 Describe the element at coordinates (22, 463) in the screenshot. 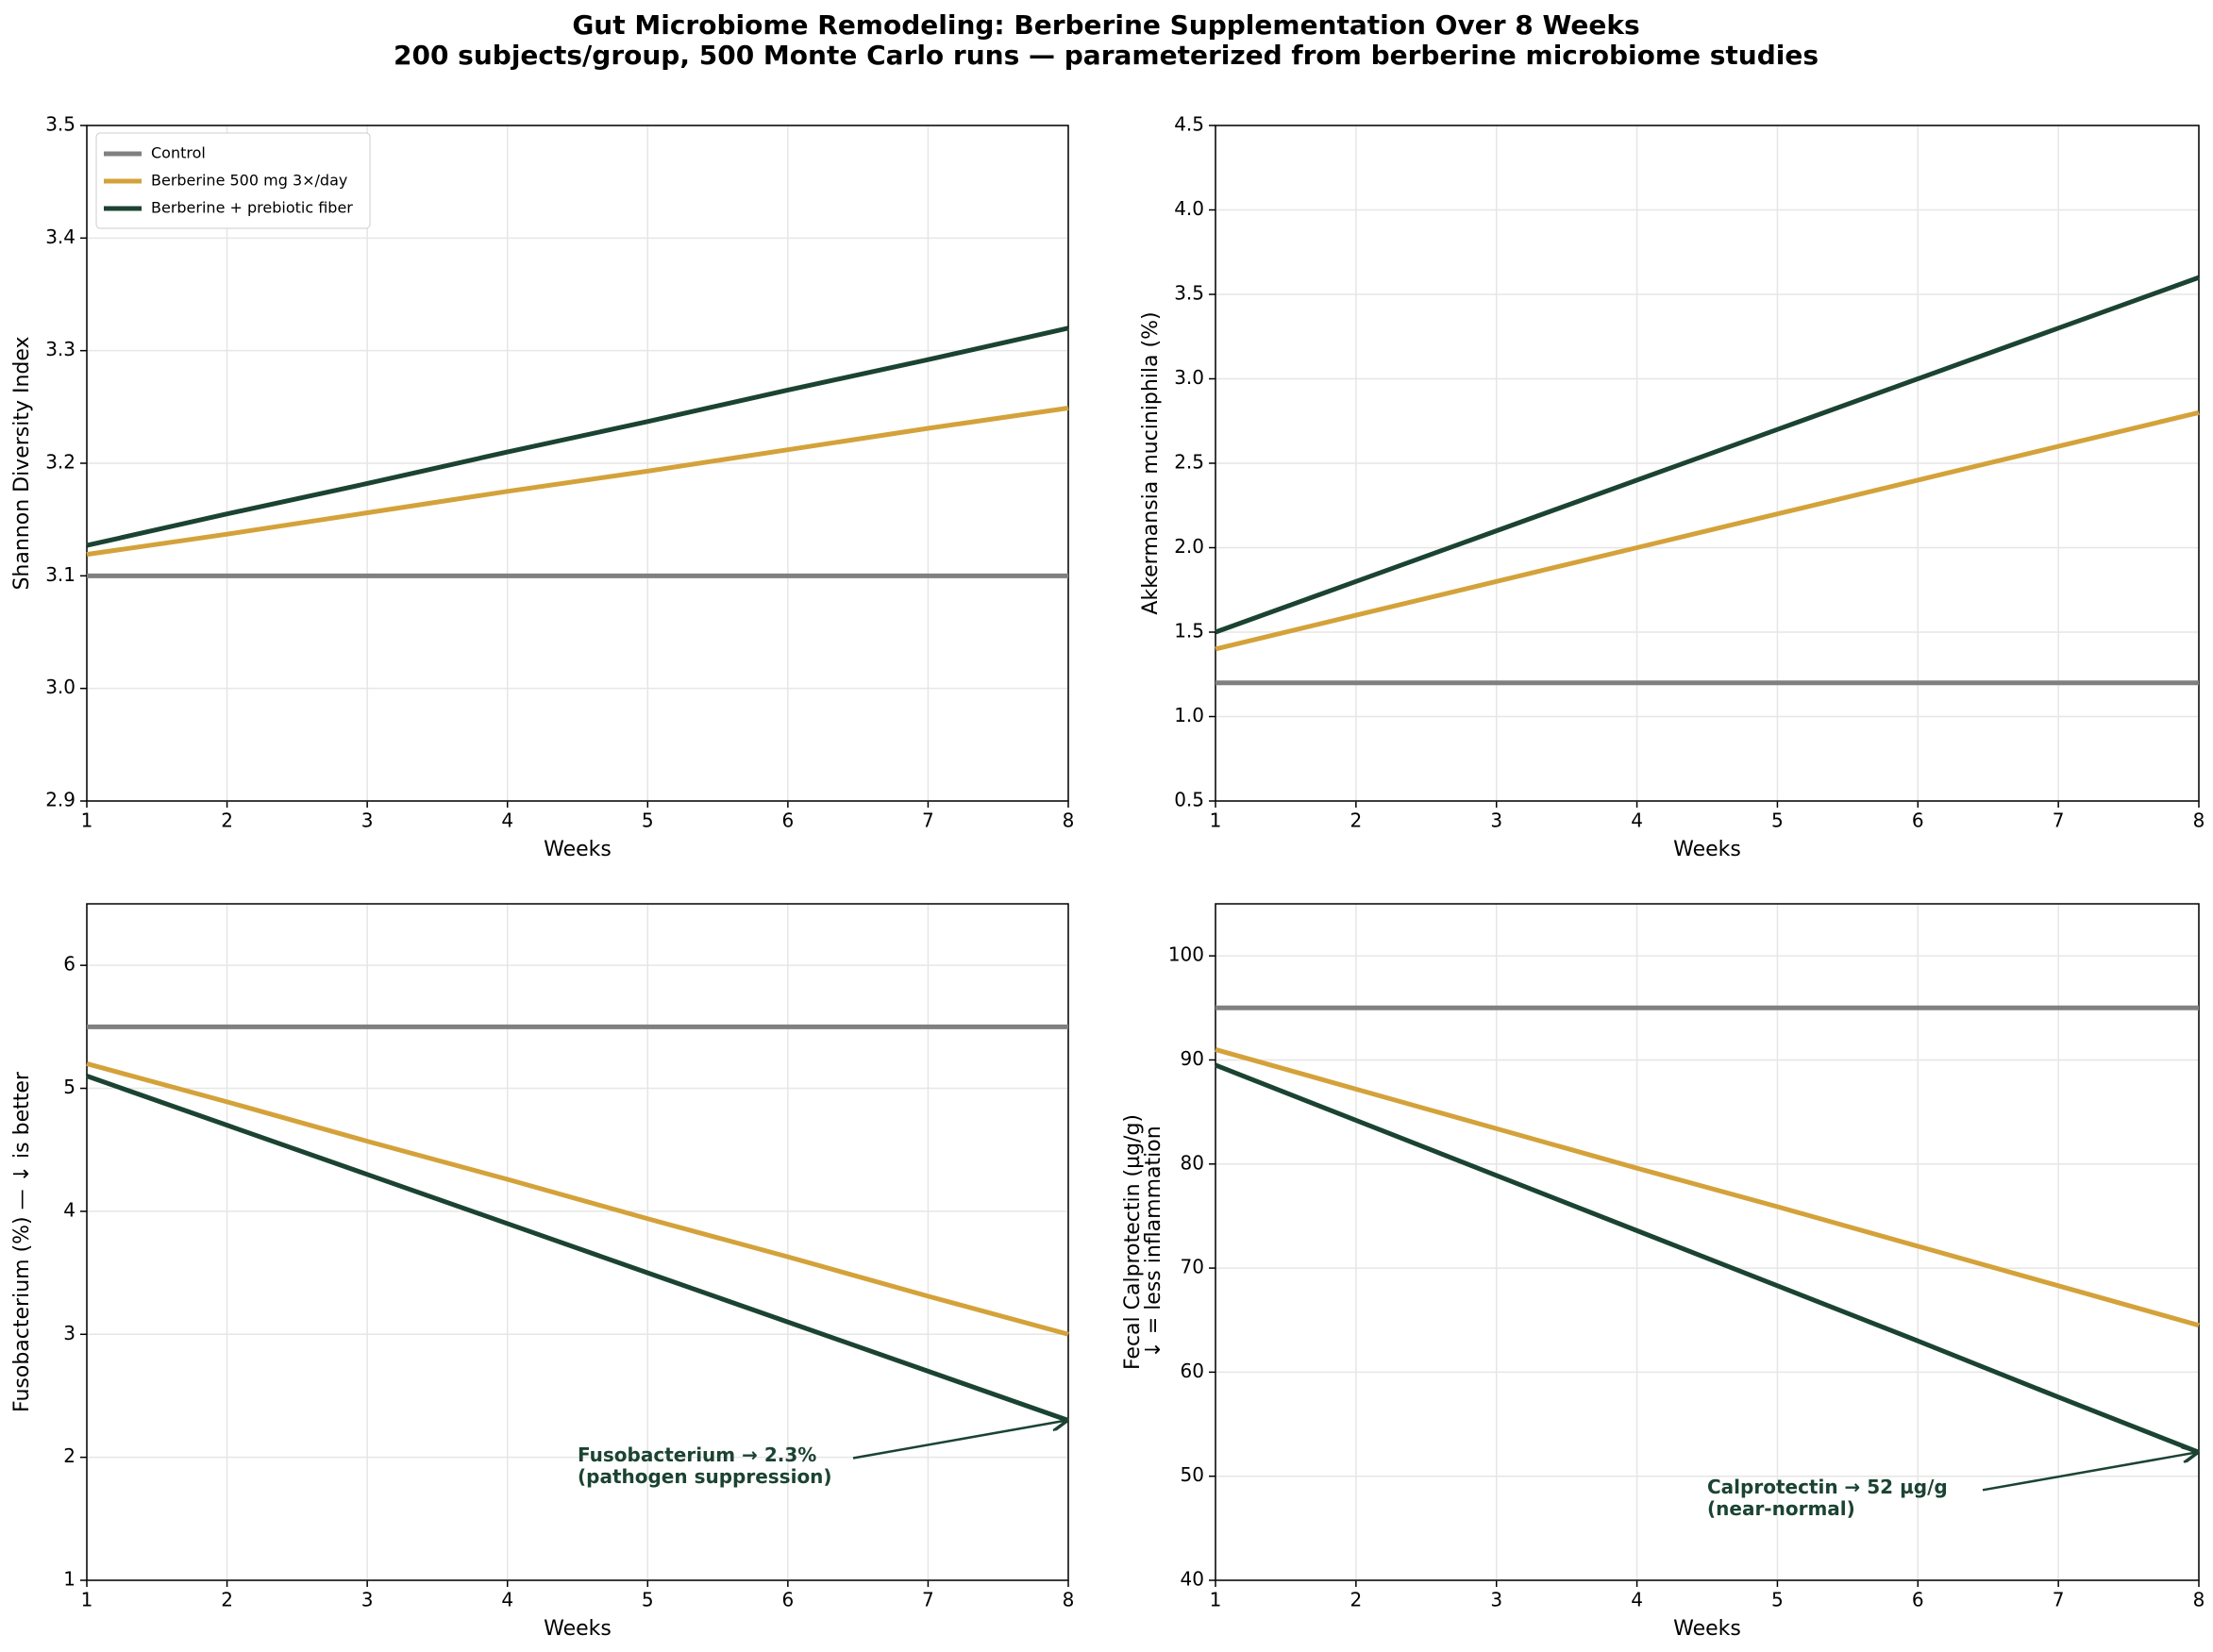

I see `y-axis-label: Shannon Diversity Index` at that location.